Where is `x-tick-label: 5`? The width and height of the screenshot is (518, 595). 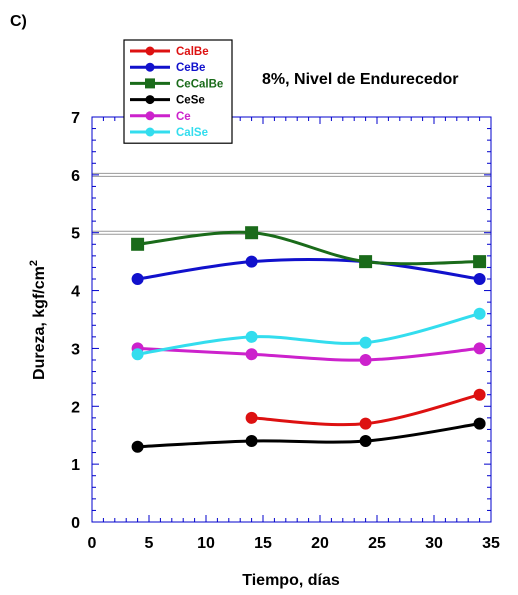
x-tick-label: 5 is located at coordinates (149, 543).